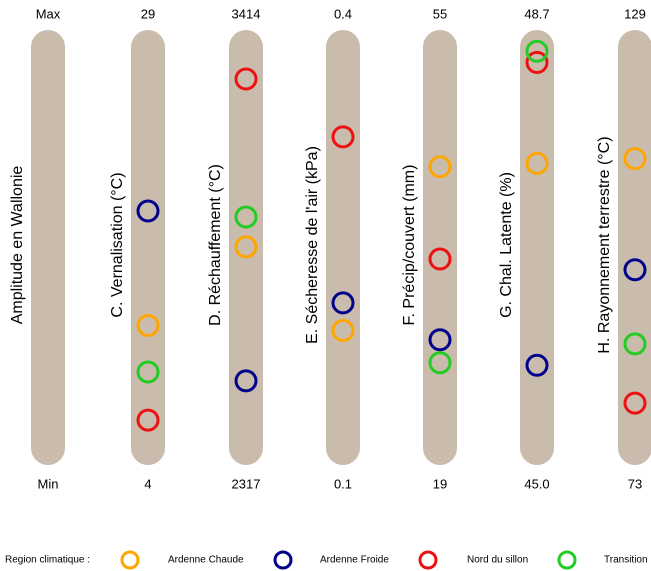  What do you see at coordinates (48, 13) in the screenshot?
I see `max-label: Max` at bounding box center [48, 13].